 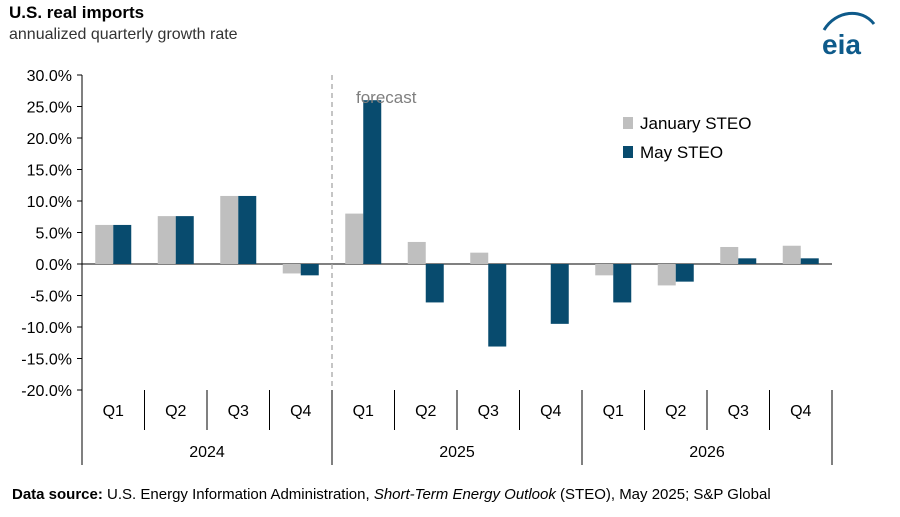 What do you see at coordinates (57, 494) in the screenshot?
I see `data-source-label: Data source:` at bounding box center [57, 494].